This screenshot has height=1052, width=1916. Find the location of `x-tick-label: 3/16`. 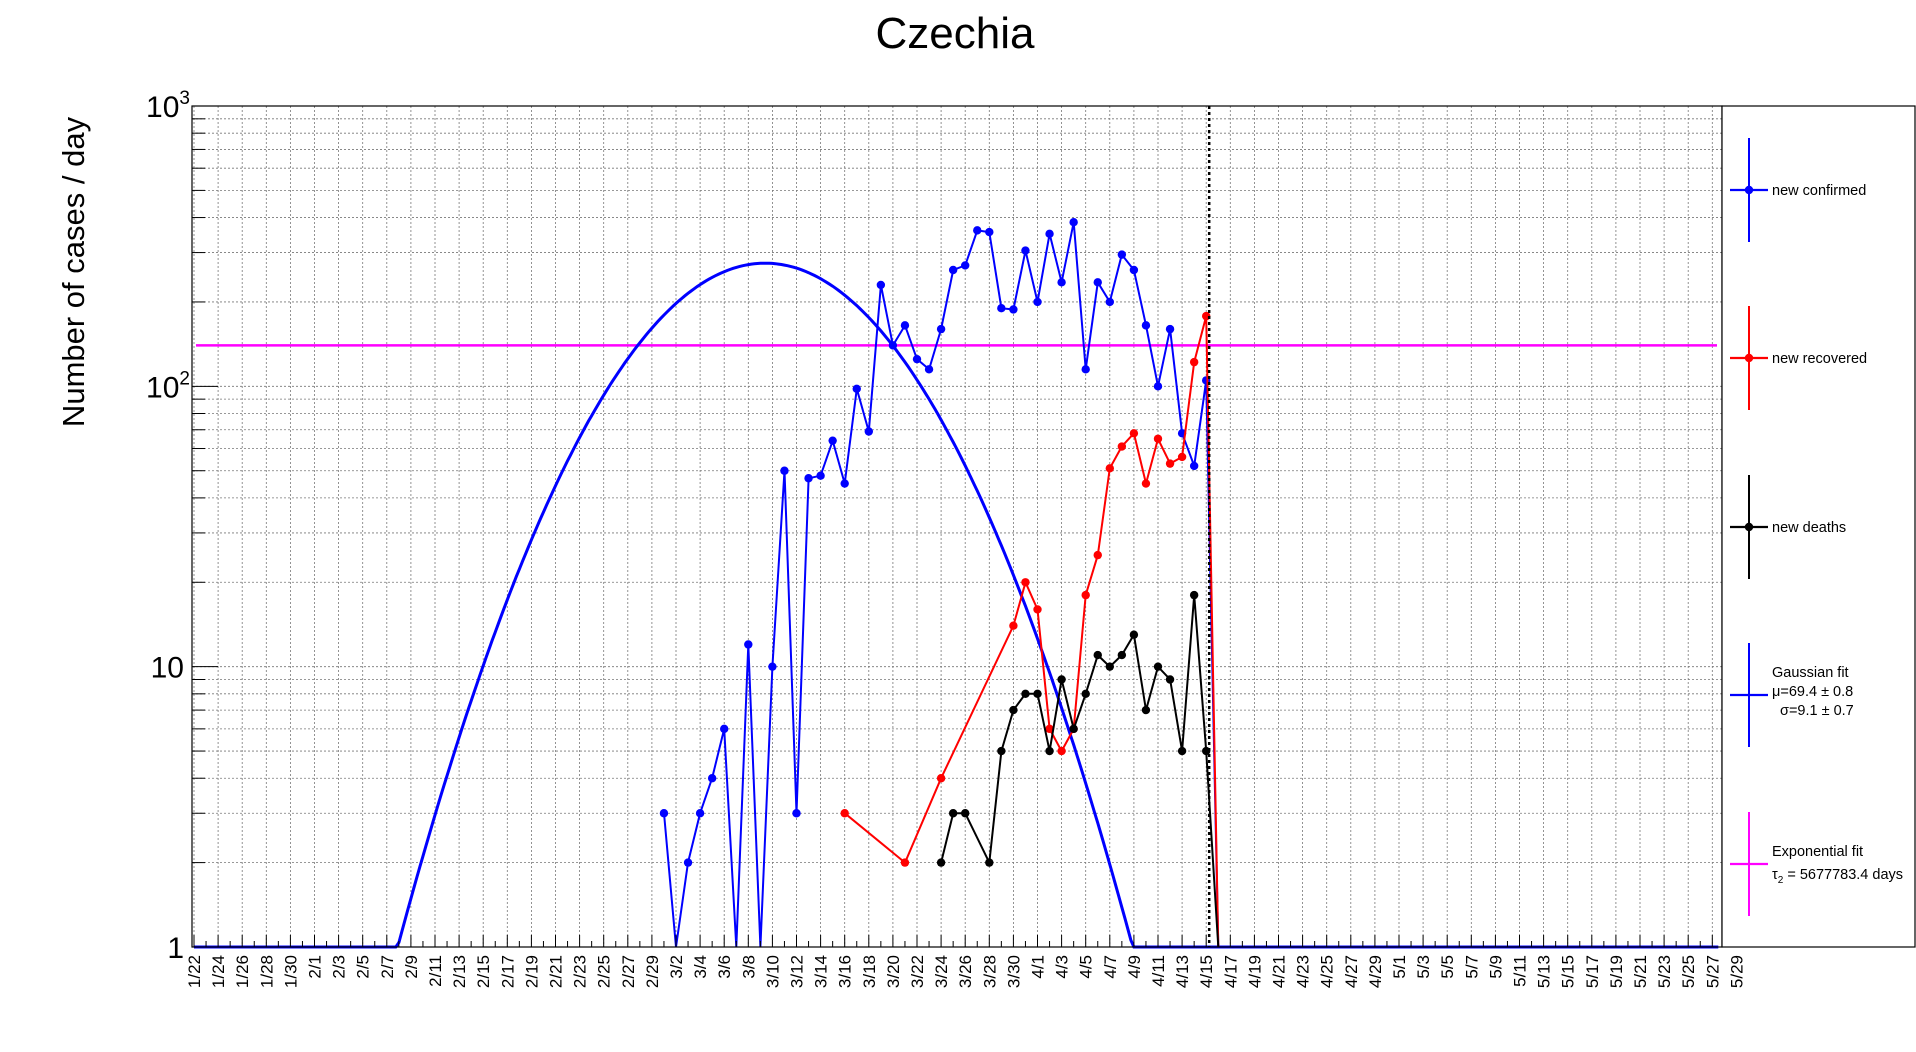

x-tick-label: 3/16 is located at coordinates (845, 971).